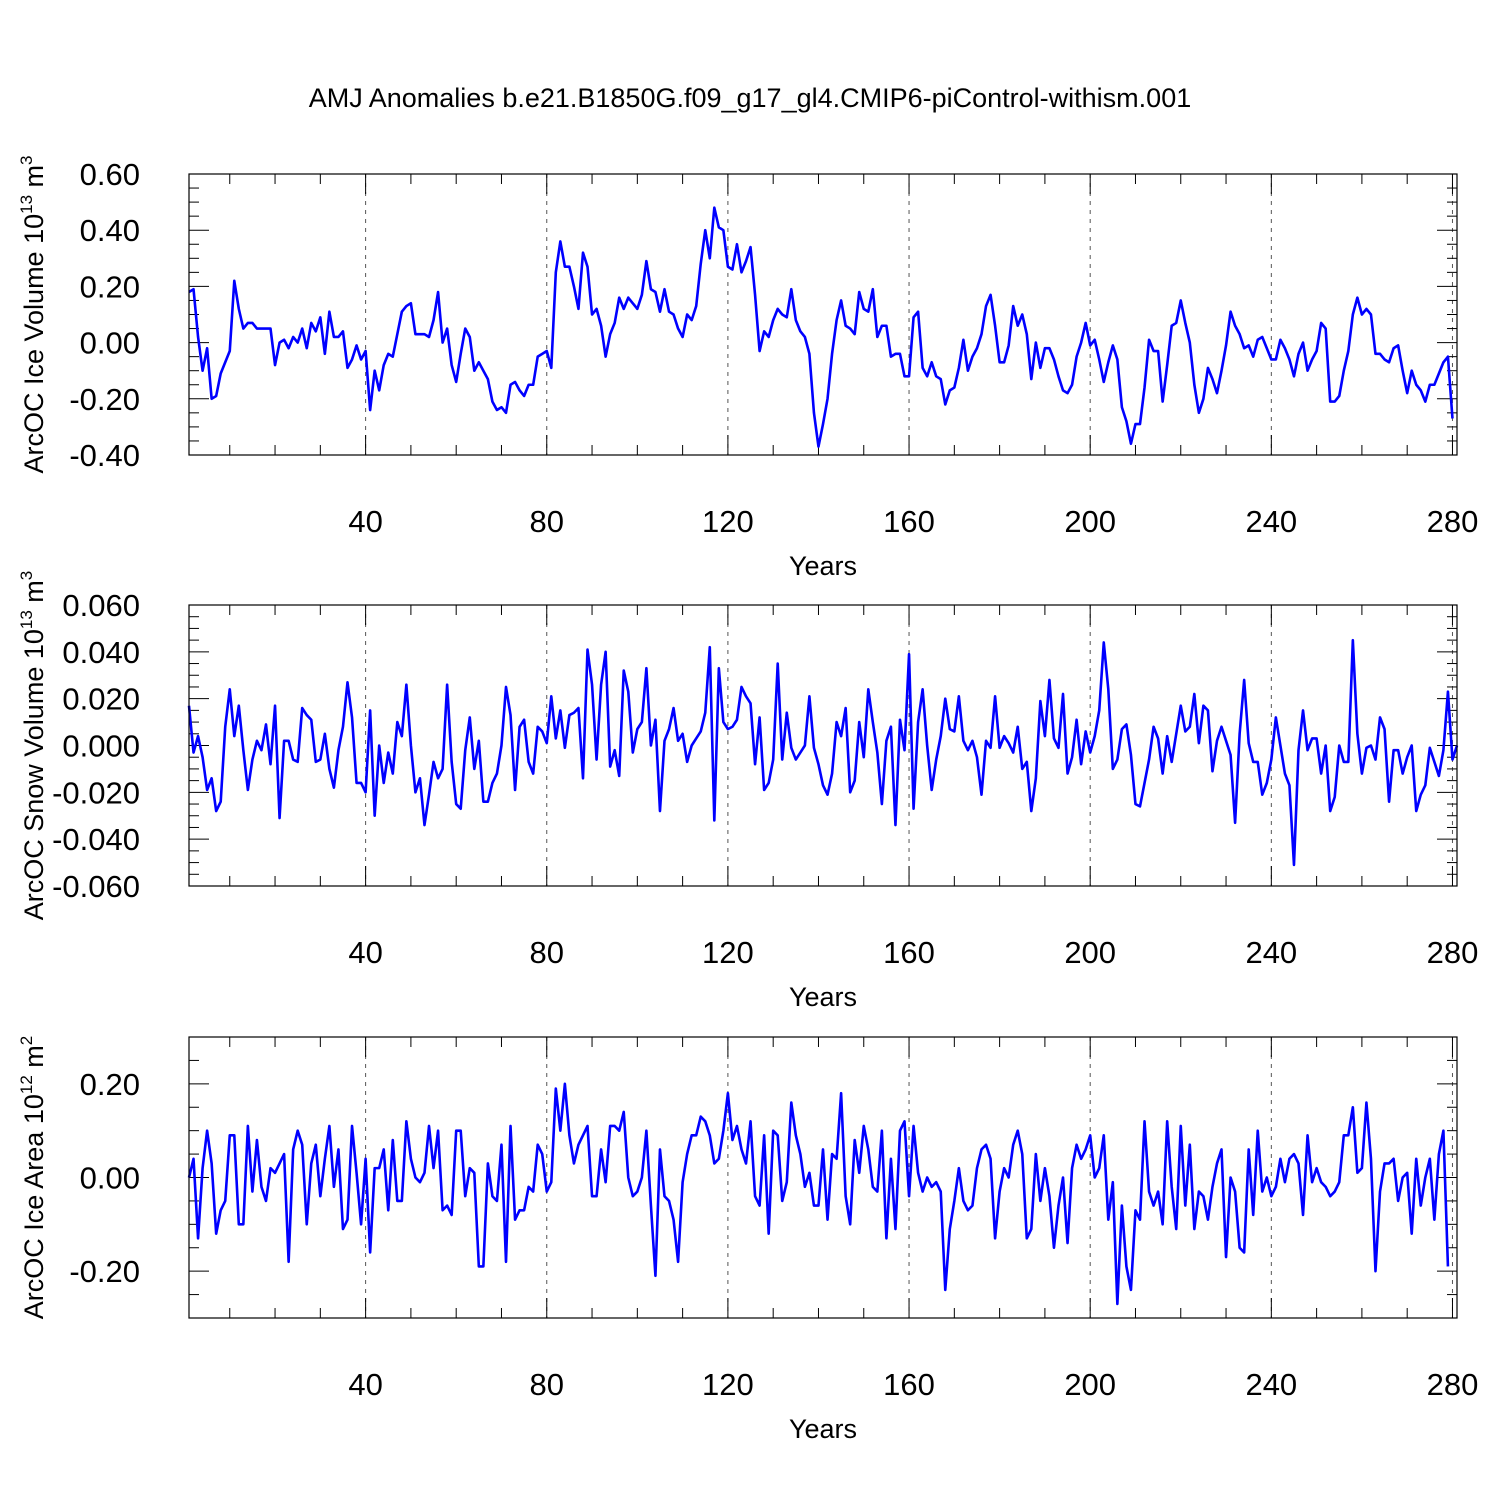 The width and height of the screenshot is (1500, 1505). I want to click on ice-area-x-tick-label: 80, so click(547, 1384).